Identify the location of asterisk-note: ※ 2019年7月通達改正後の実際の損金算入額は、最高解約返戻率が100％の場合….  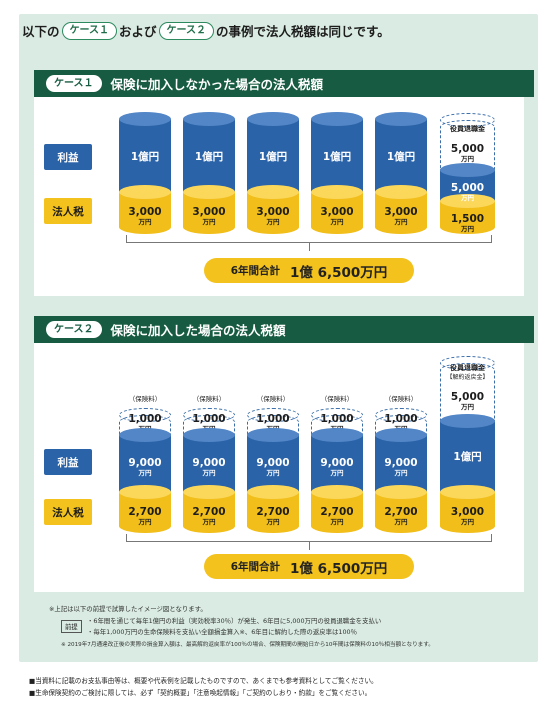
(247, 645).